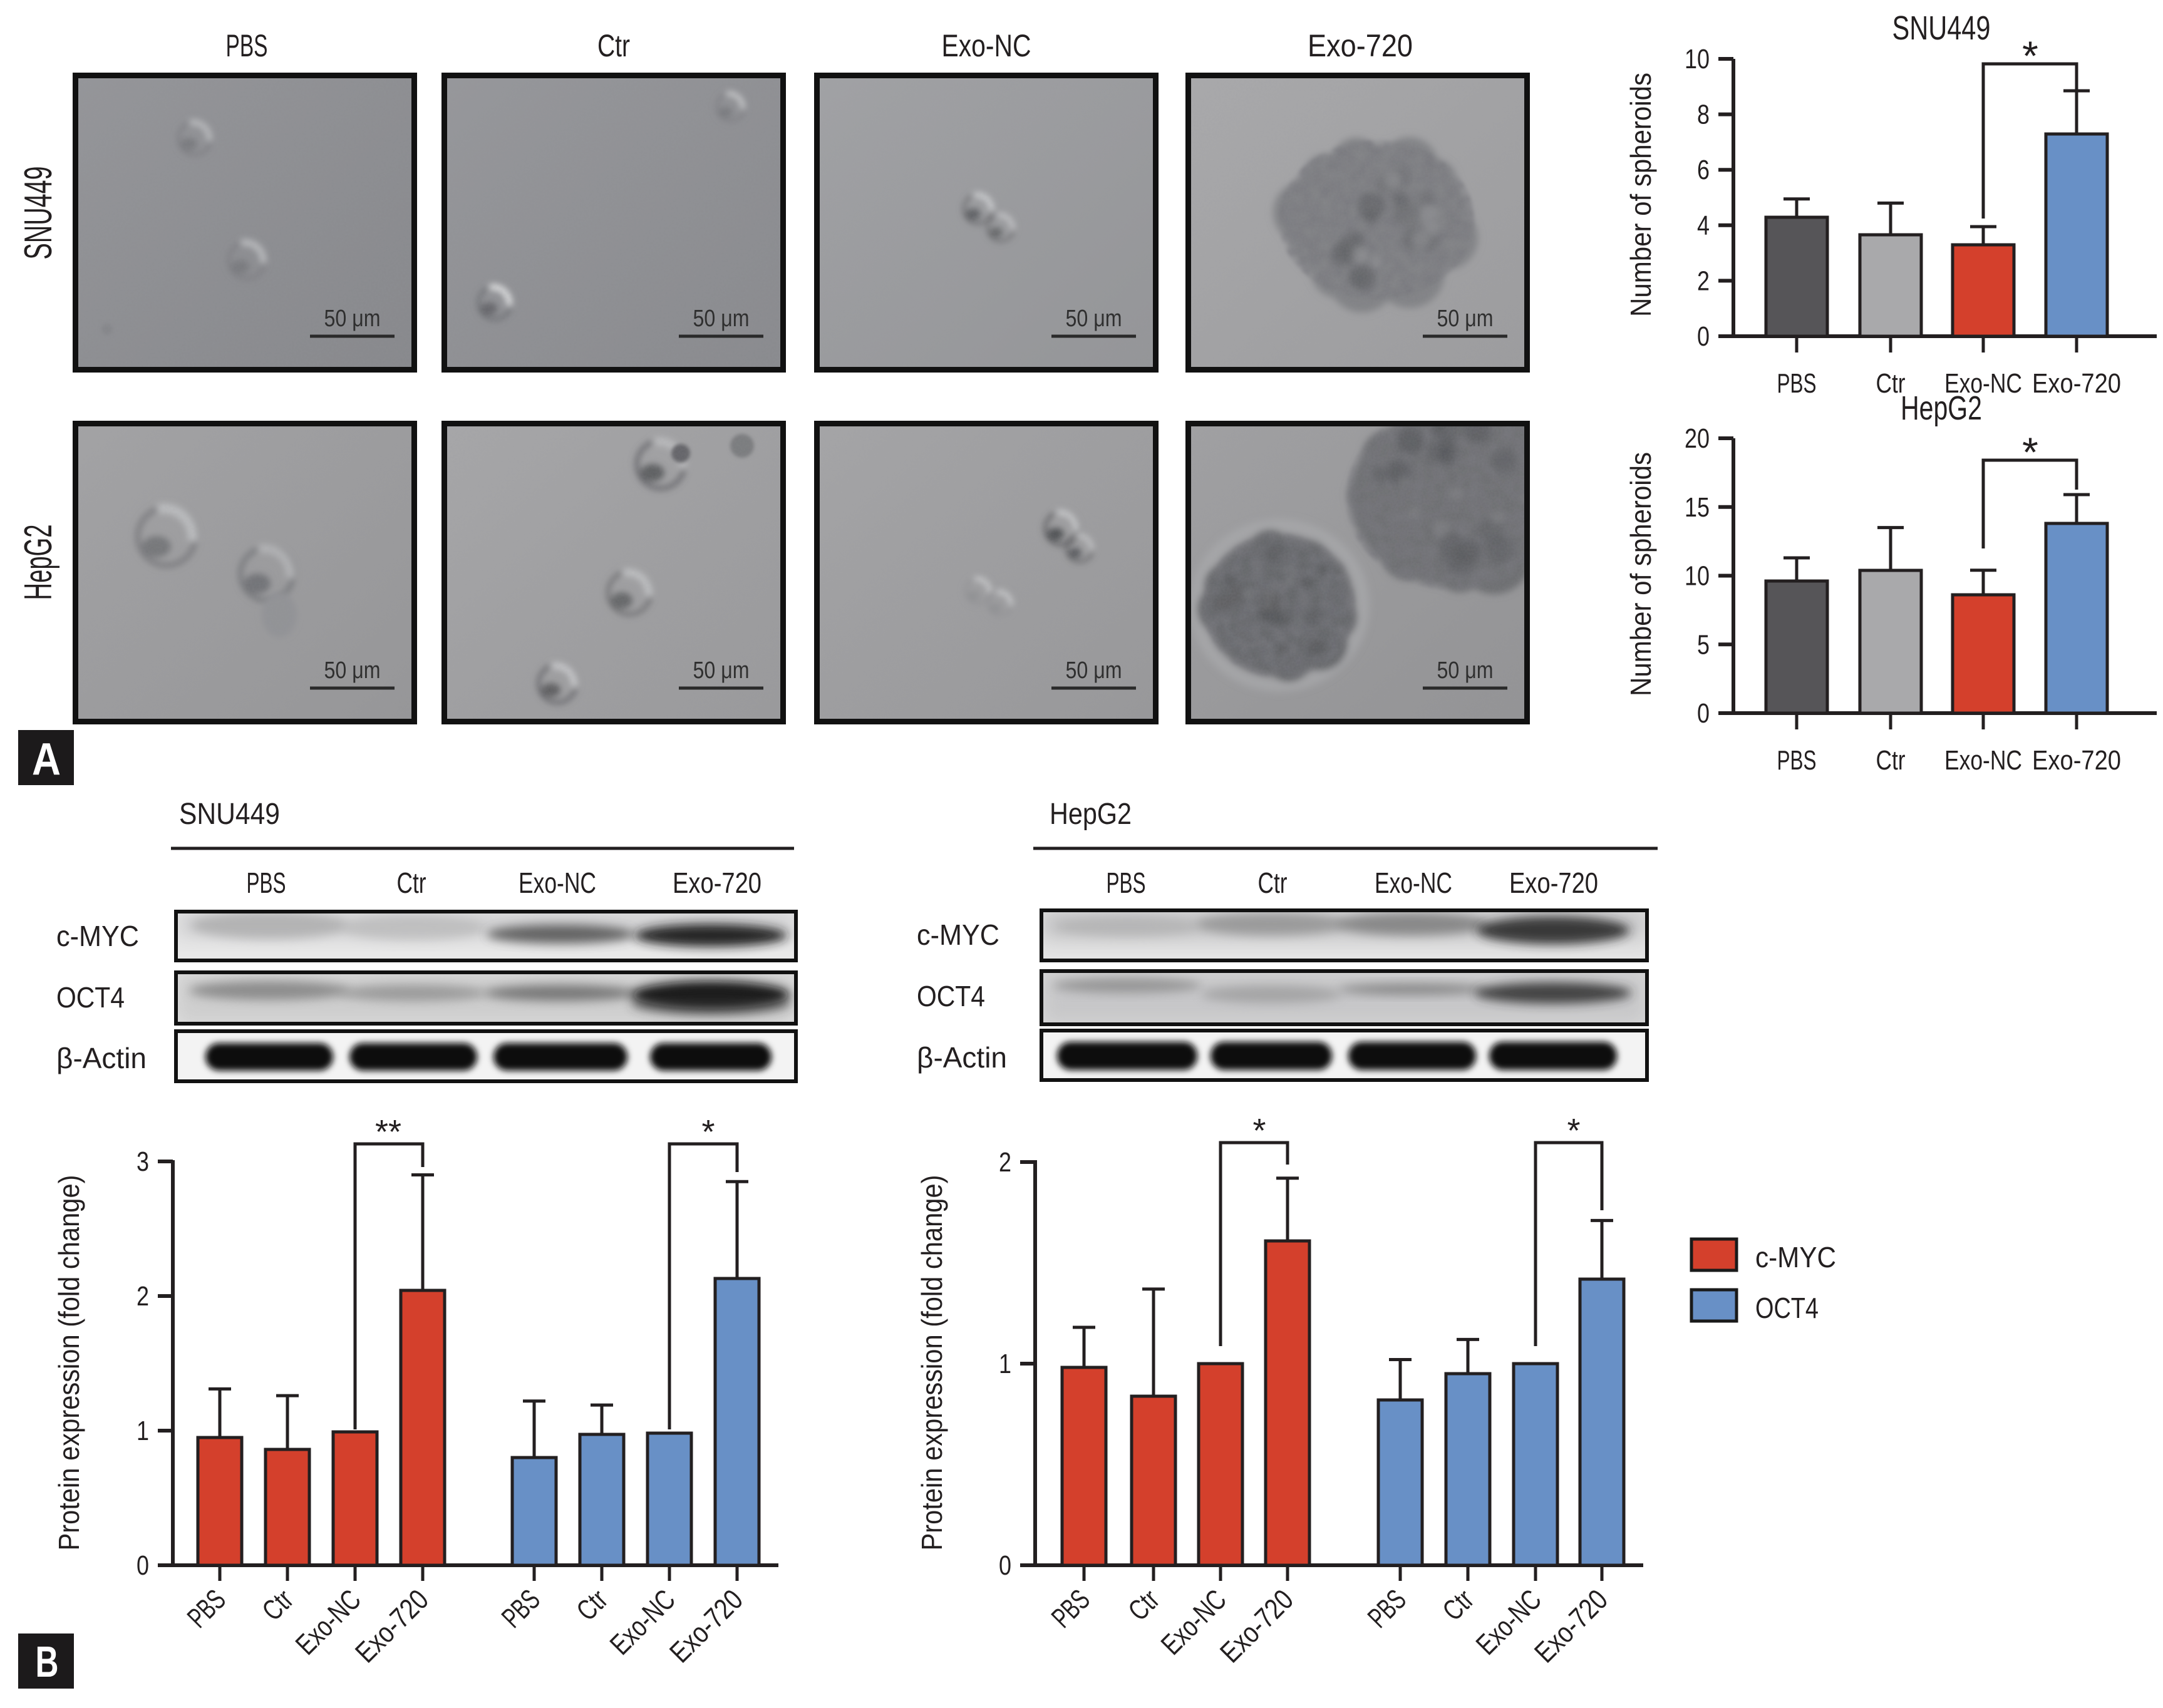 The height and width of the screenshot is (1708, 2163). What do you see at coordinates (1697, 438) in the screenshot?
I see `svg-text: 20` at bounding box center [1697, 438].